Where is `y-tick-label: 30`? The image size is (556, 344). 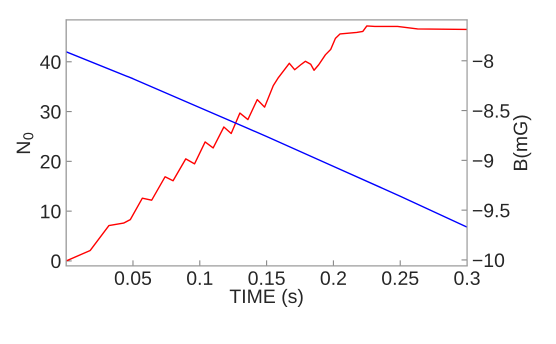
y-tick-label: 30 is located at coordinates (50, 112).